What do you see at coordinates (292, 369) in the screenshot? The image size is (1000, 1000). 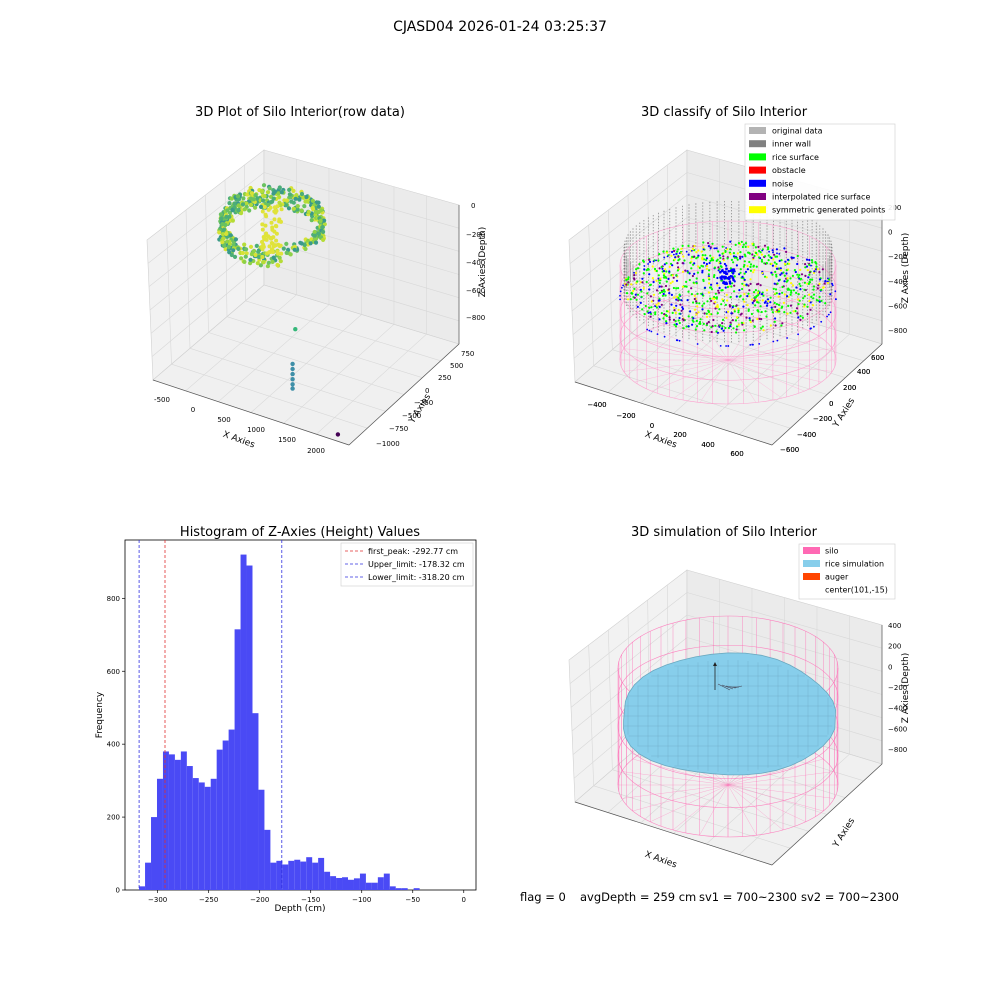 I see `raw-plot-outlier-point` at bounding box center [292, 369].